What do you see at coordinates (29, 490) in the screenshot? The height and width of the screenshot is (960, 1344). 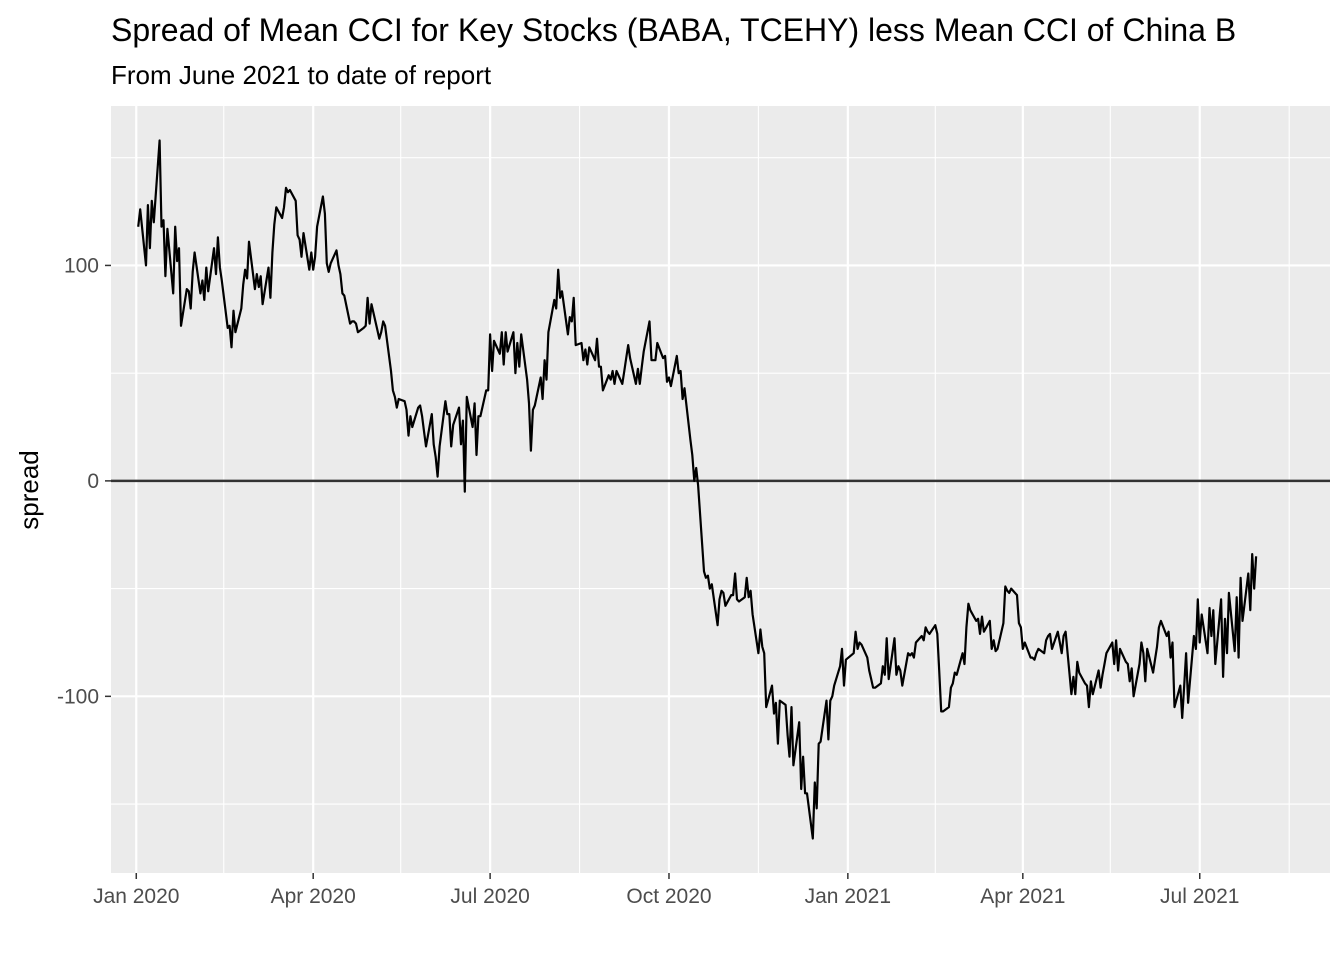 I see `y-axis-title: spread` at bounding box center [29, 490].